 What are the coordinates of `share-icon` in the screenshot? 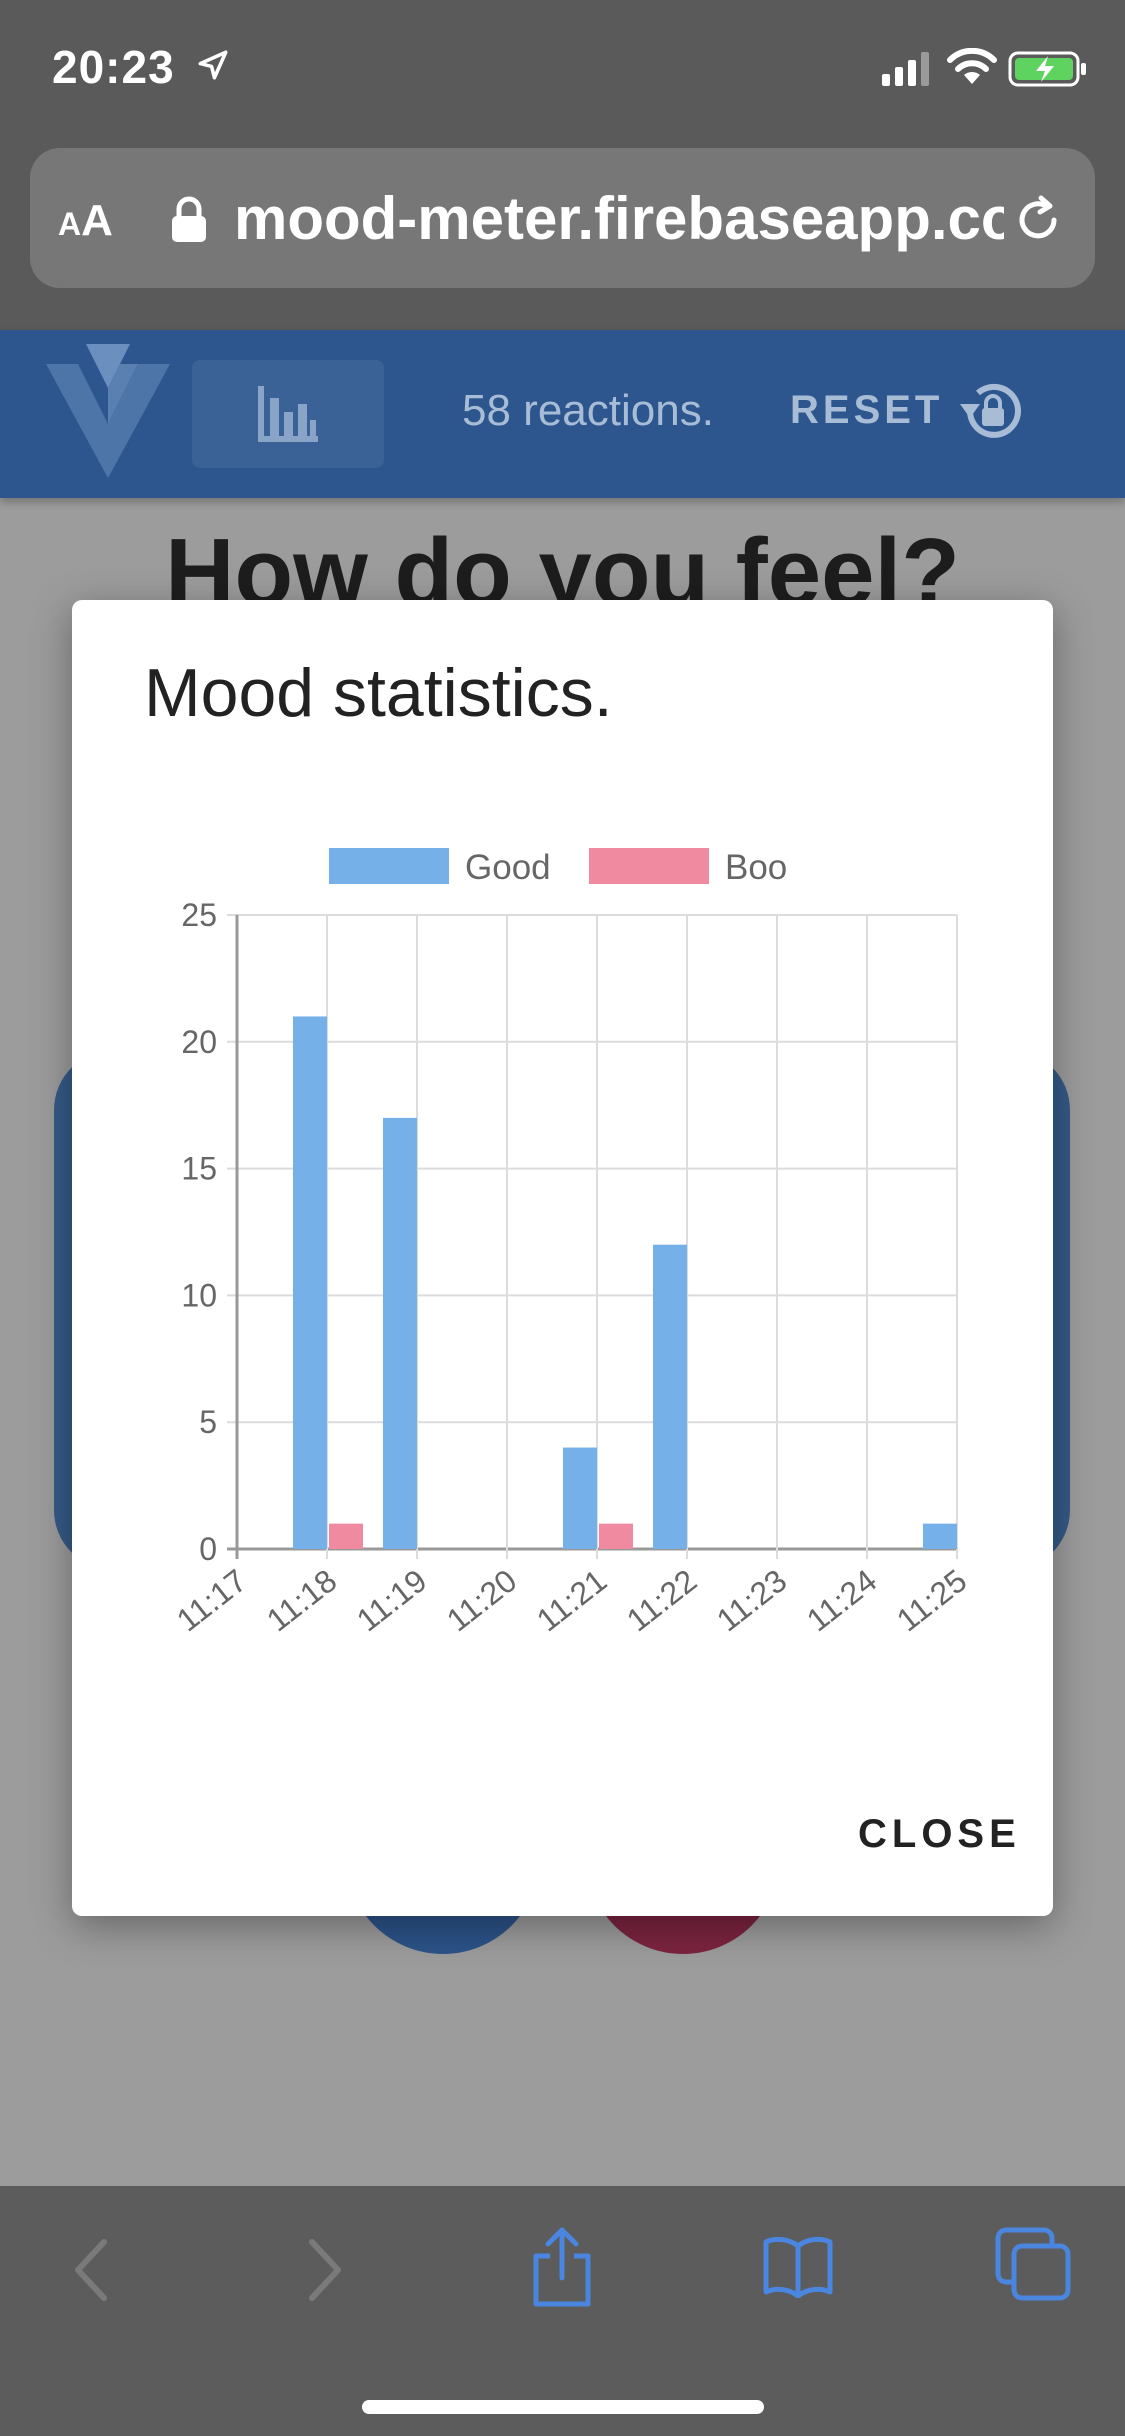 It's located at (562, 2267).